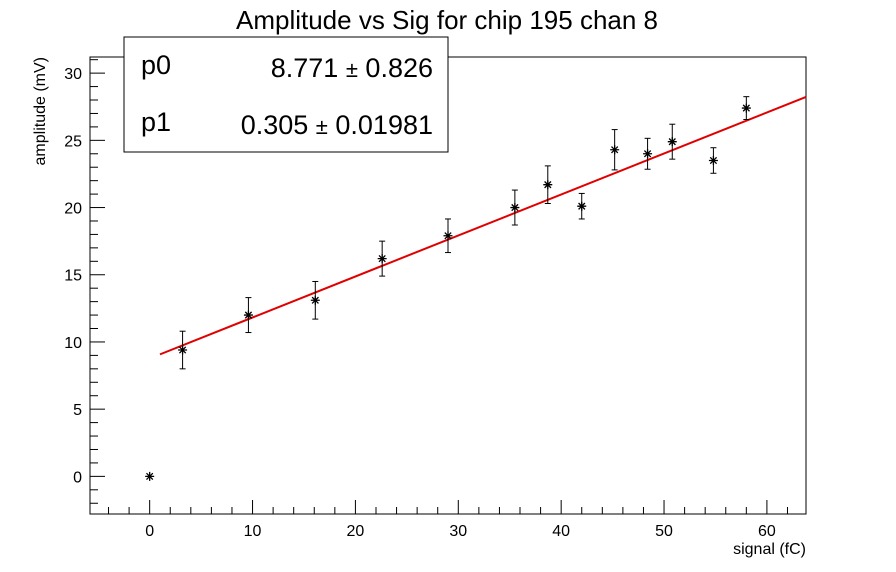  Describe the element at coordinates (73, 276) in the screenshot. I see `y-tick-label: 15` at that location.